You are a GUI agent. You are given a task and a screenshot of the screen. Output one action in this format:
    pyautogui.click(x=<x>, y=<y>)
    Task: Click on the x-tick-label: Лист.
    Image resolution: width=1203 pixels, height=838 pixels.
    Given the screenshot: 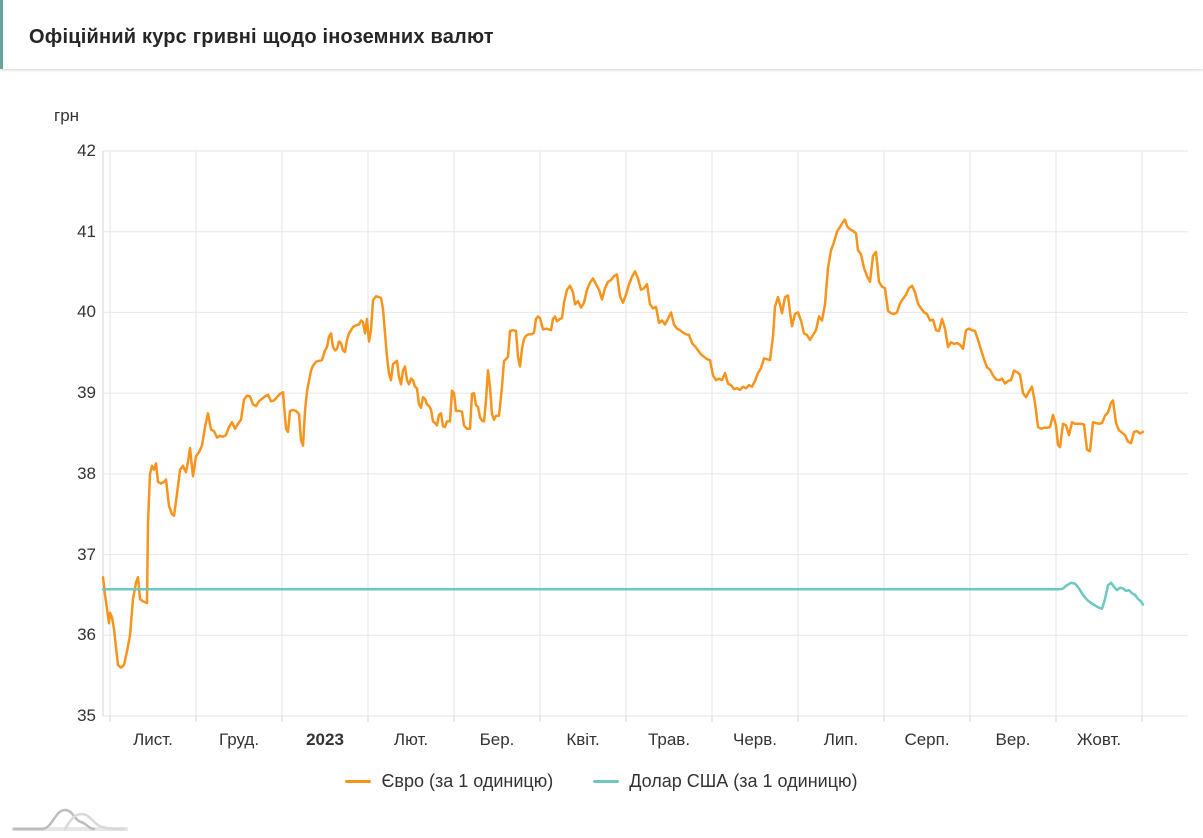 What is the action you would take?
    pyautogui.click(x=153, y=739)
    